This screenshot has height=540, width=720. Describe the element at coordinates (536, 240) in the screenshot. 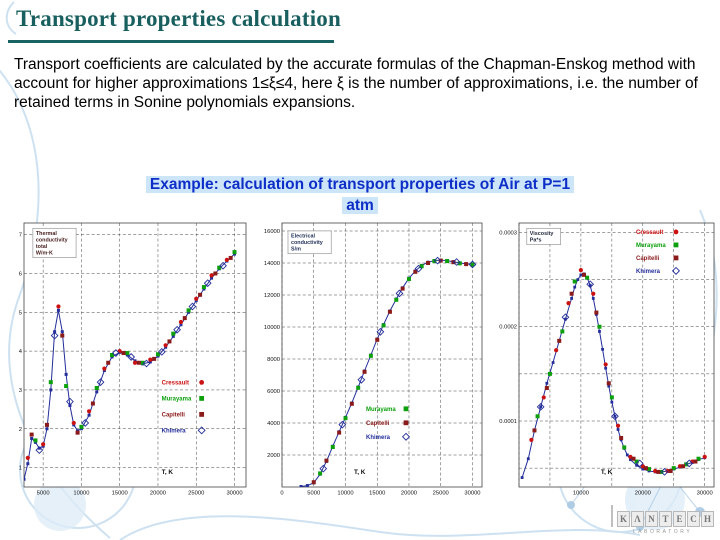

I see `svg-text: Pa*s` at that location.